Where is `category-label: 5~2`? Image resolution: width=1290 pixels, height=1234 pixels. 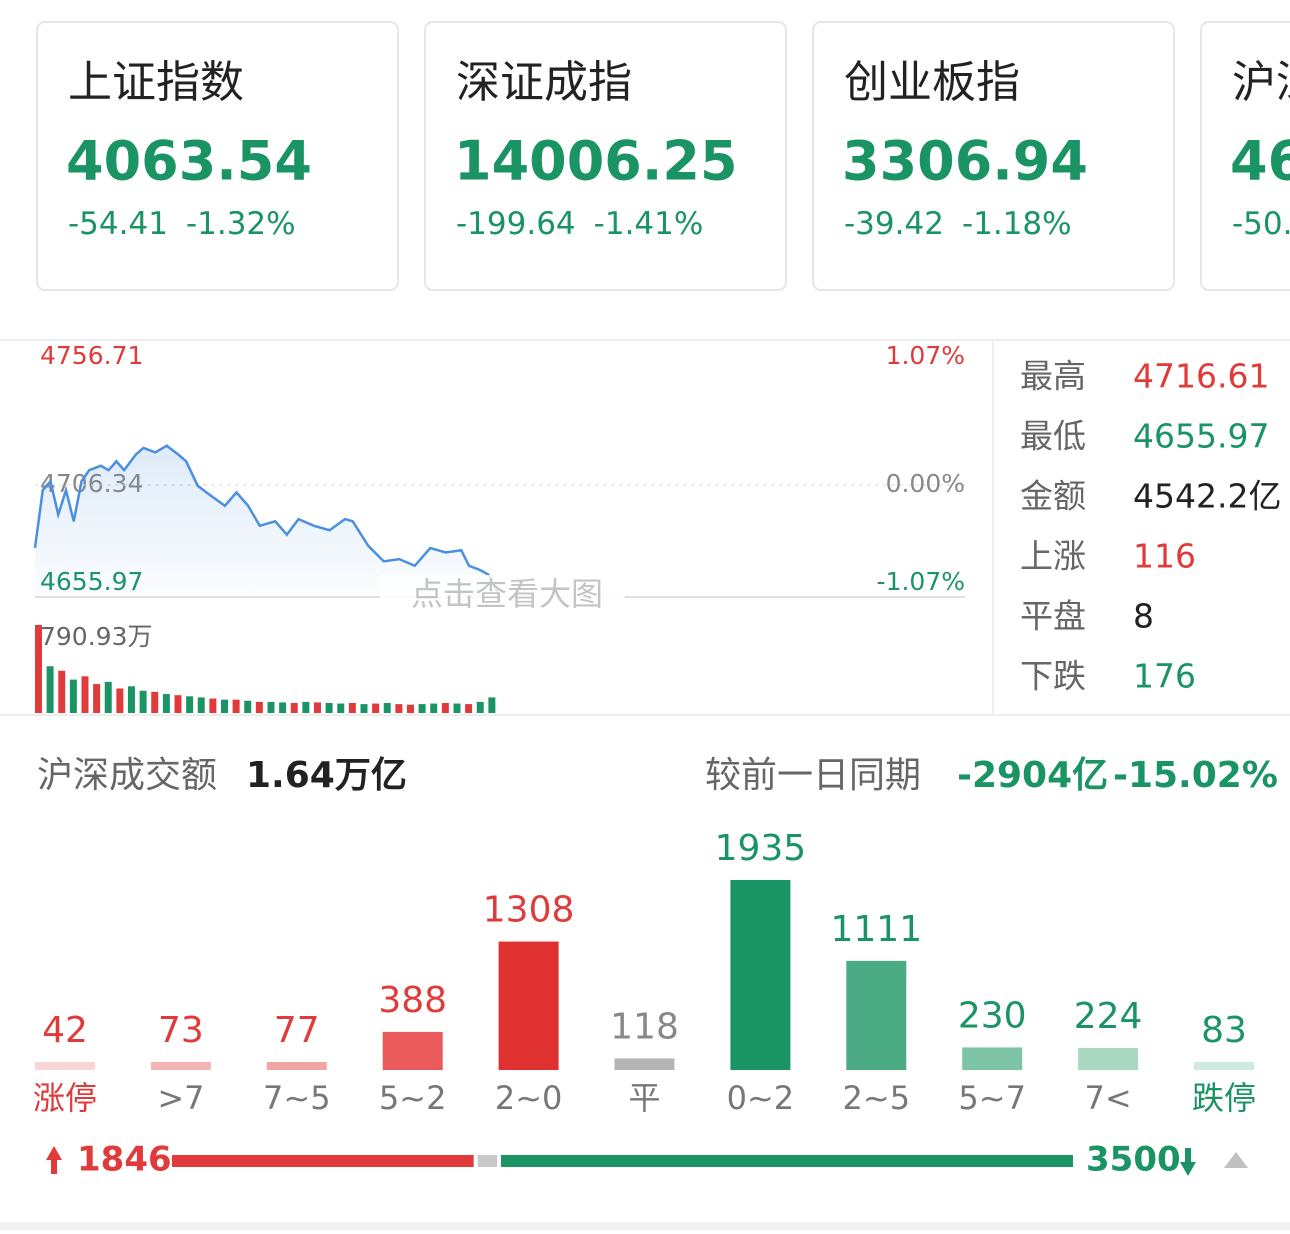
category-label: 5~2 is located at coordinates (413, 1098).